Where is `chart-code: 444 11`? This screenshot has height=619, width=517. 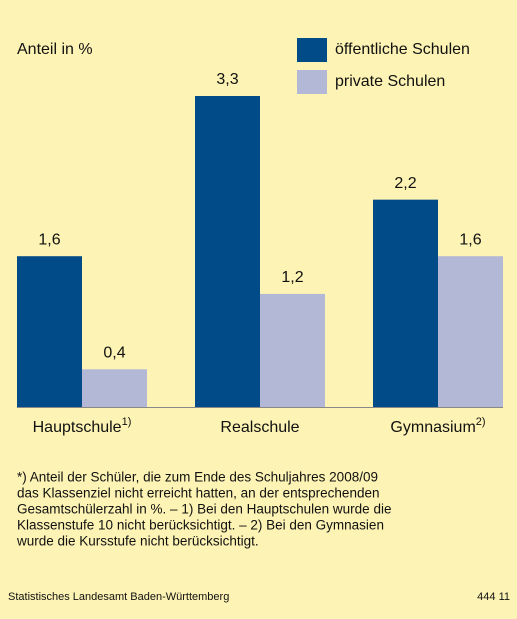 chart-code: 444 11 is located at coordinates (493, 597).